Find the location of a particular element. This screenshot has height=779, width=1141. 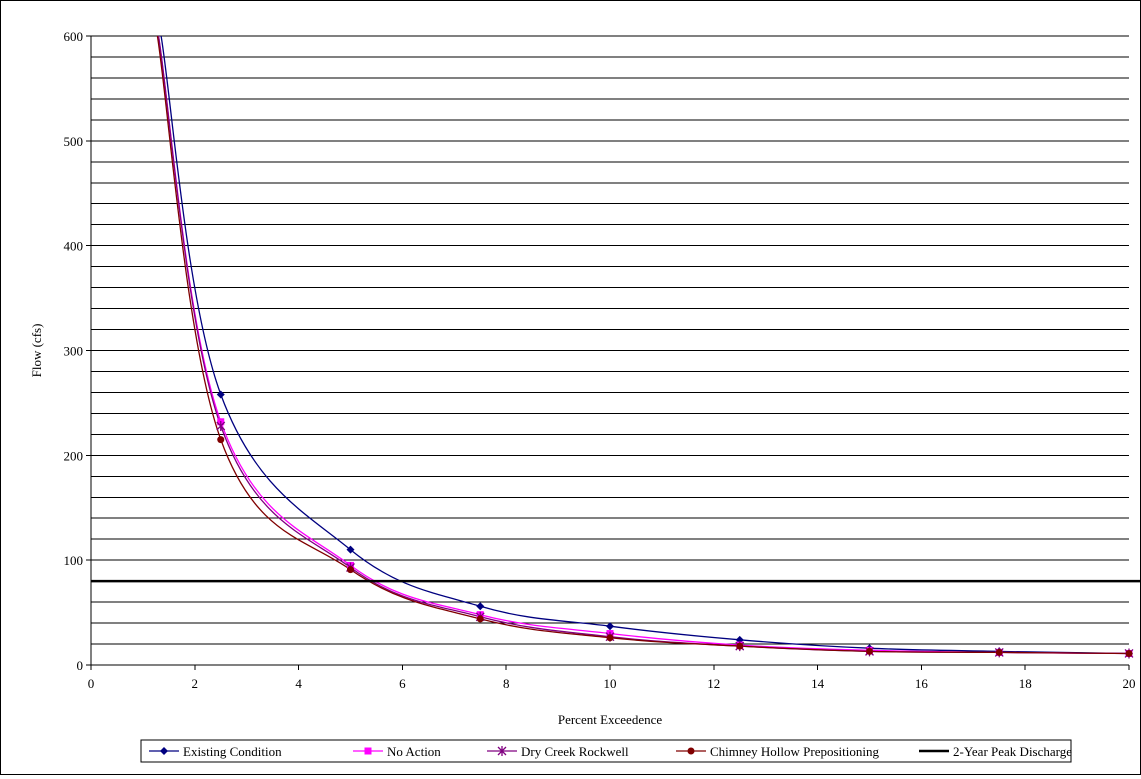

y-tick-label: 400 is located at coordinates (74, 246).